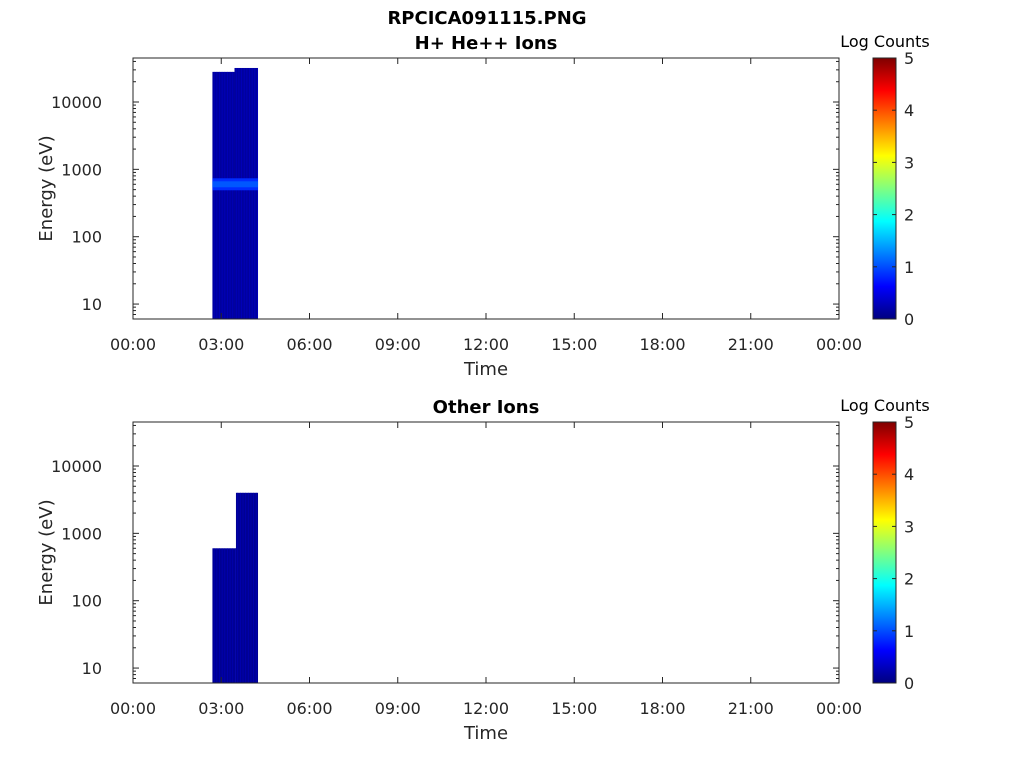 The width and height of the screenshot is (1024, 768). Describe the element at coordinates (486, 18) in the screenshot. I see `figure-title: RPCICA091115.PNG` at that location.